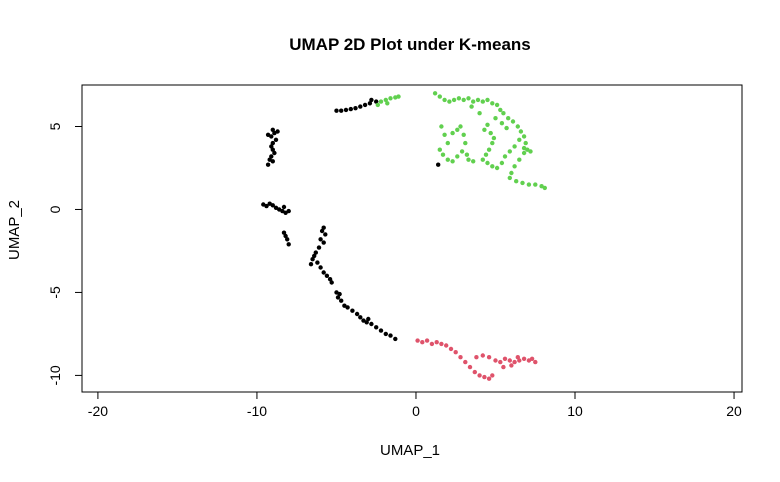 The height and width of the screenshot is (482, 780). I want to click on y-axis: -10 -5 0 5, so click(65, 254).